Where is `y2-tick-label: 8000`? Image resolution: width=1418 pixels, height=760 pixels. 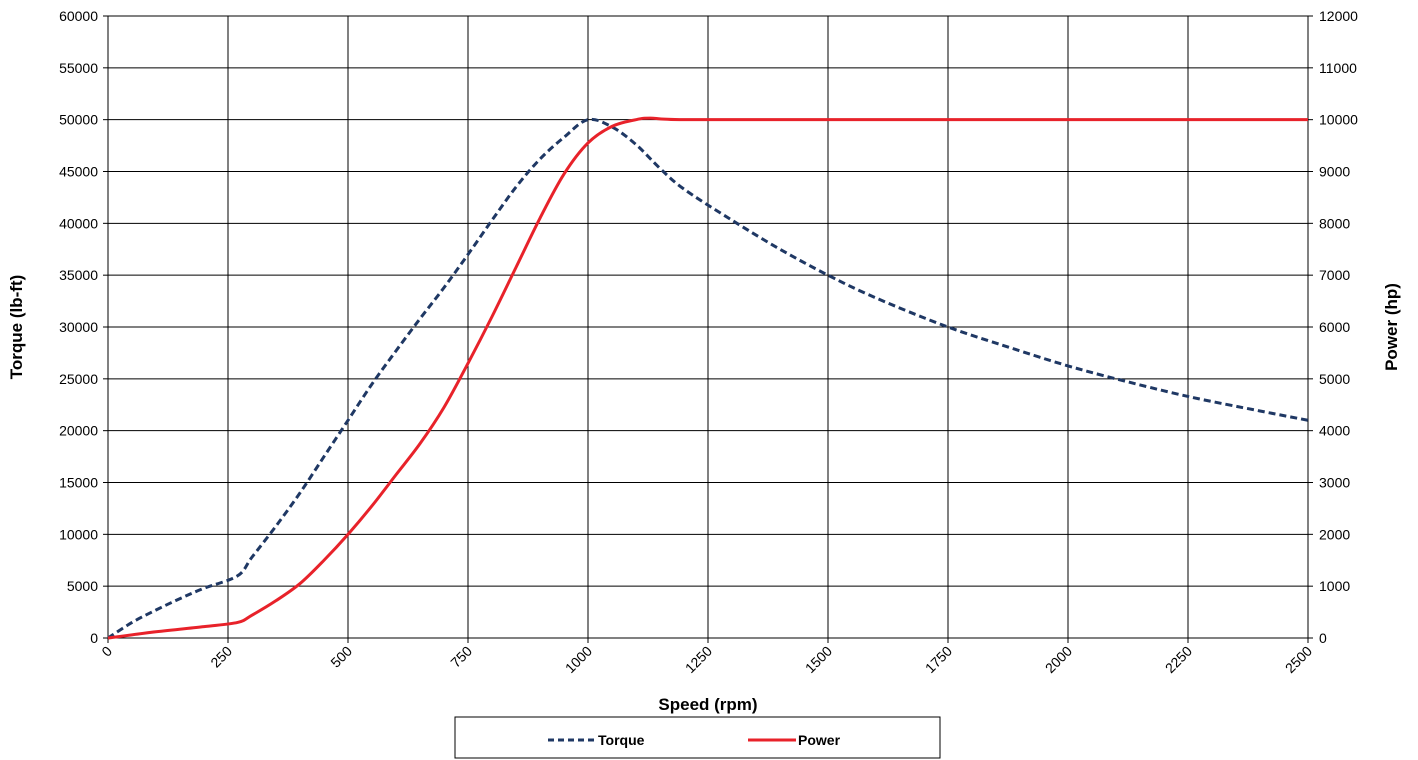
y2-tick-label: 8000 is located at coordinates (1334, 223).